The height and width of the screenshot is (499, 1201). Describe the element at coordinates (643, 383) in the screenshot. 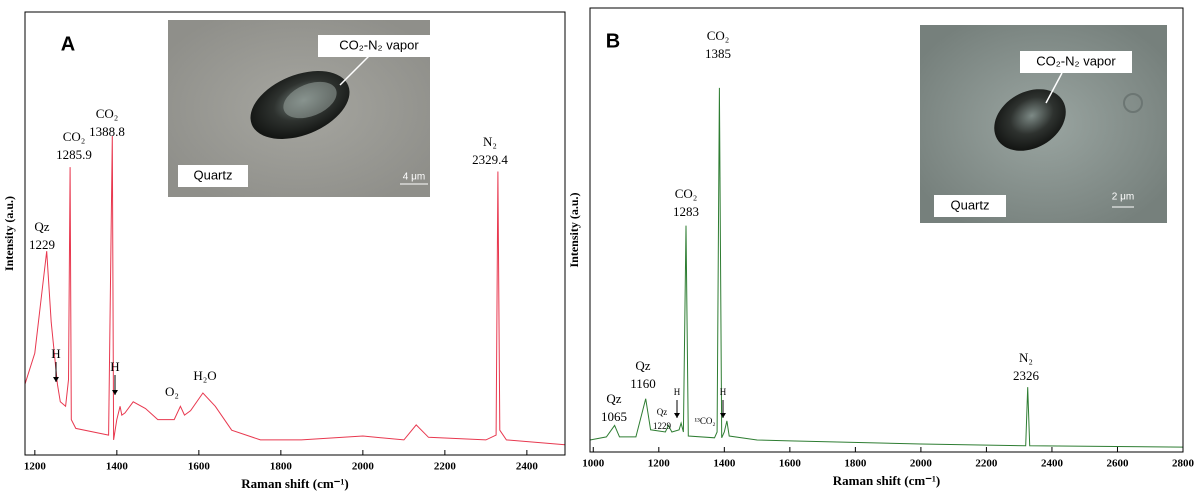

I see `peak-annotation: 1160` at that location.